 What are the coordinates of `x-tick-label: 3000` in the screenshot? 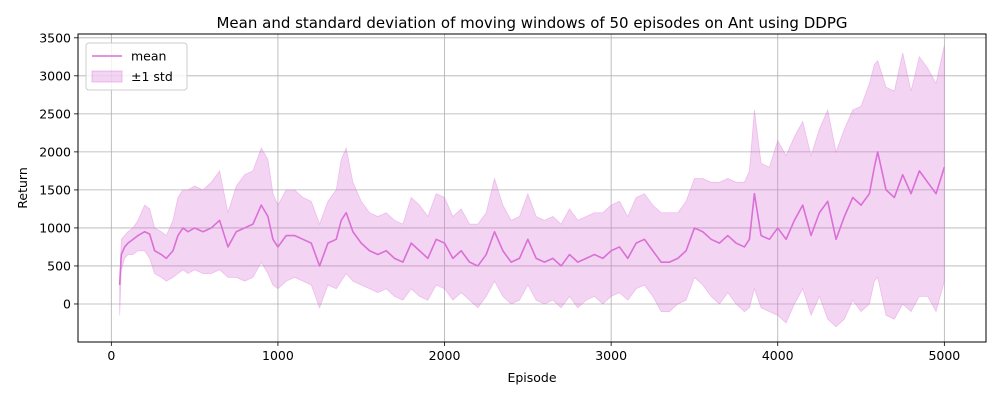 It's located at (611, 355).